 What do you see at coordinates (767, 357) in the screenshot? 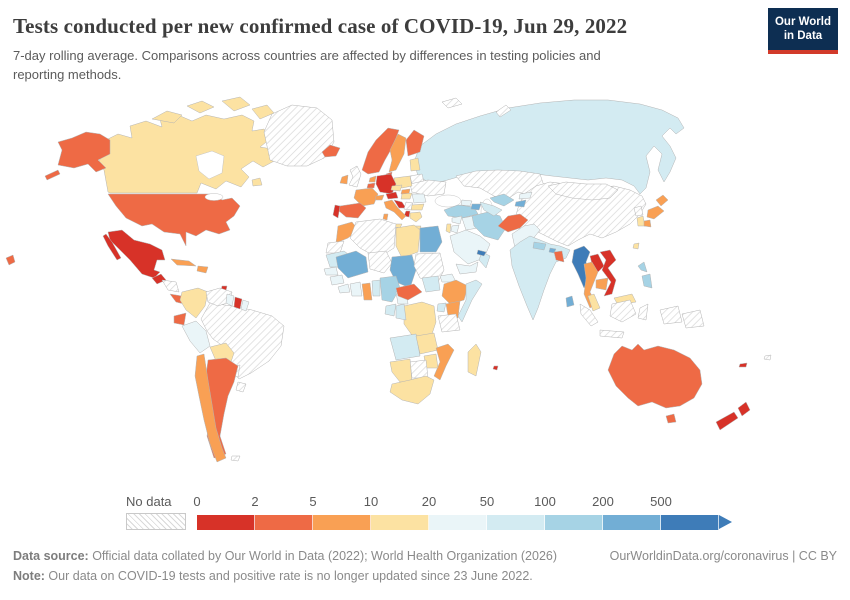
I see `country-fiji` at bounding box center [767, 357].